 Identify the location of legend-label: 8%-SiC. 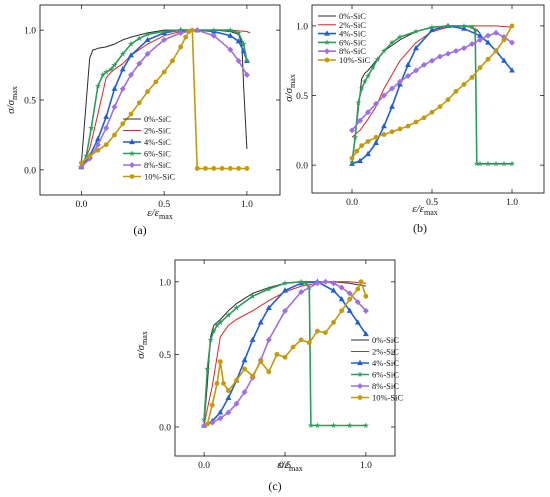
(352, 51).